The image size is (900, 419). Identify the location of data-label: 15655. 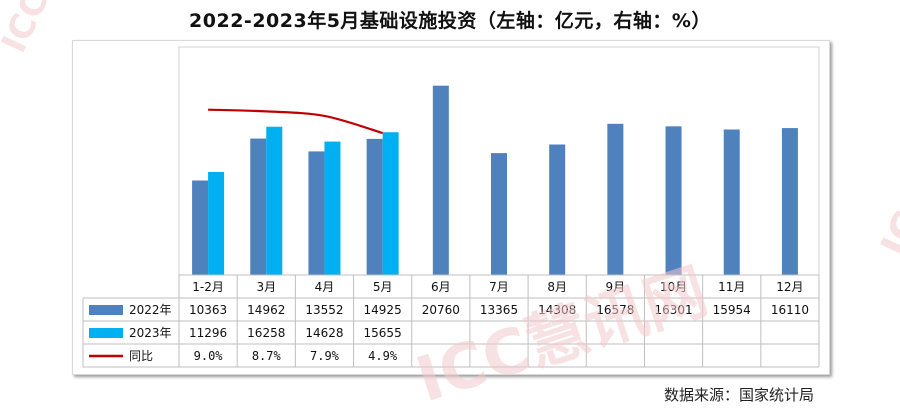
(383, 333).